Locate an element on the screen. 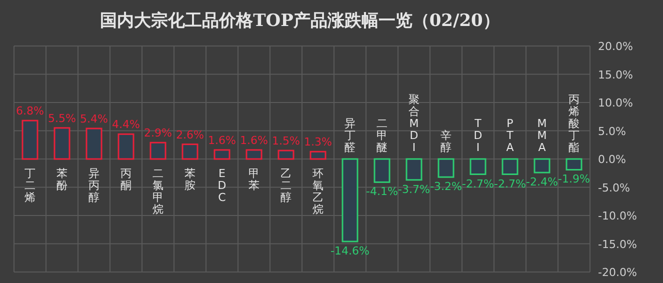 The height and width of the screenshot is (283, 663). x-tick-label: 苯酚 is located at coordinates (62, 179).